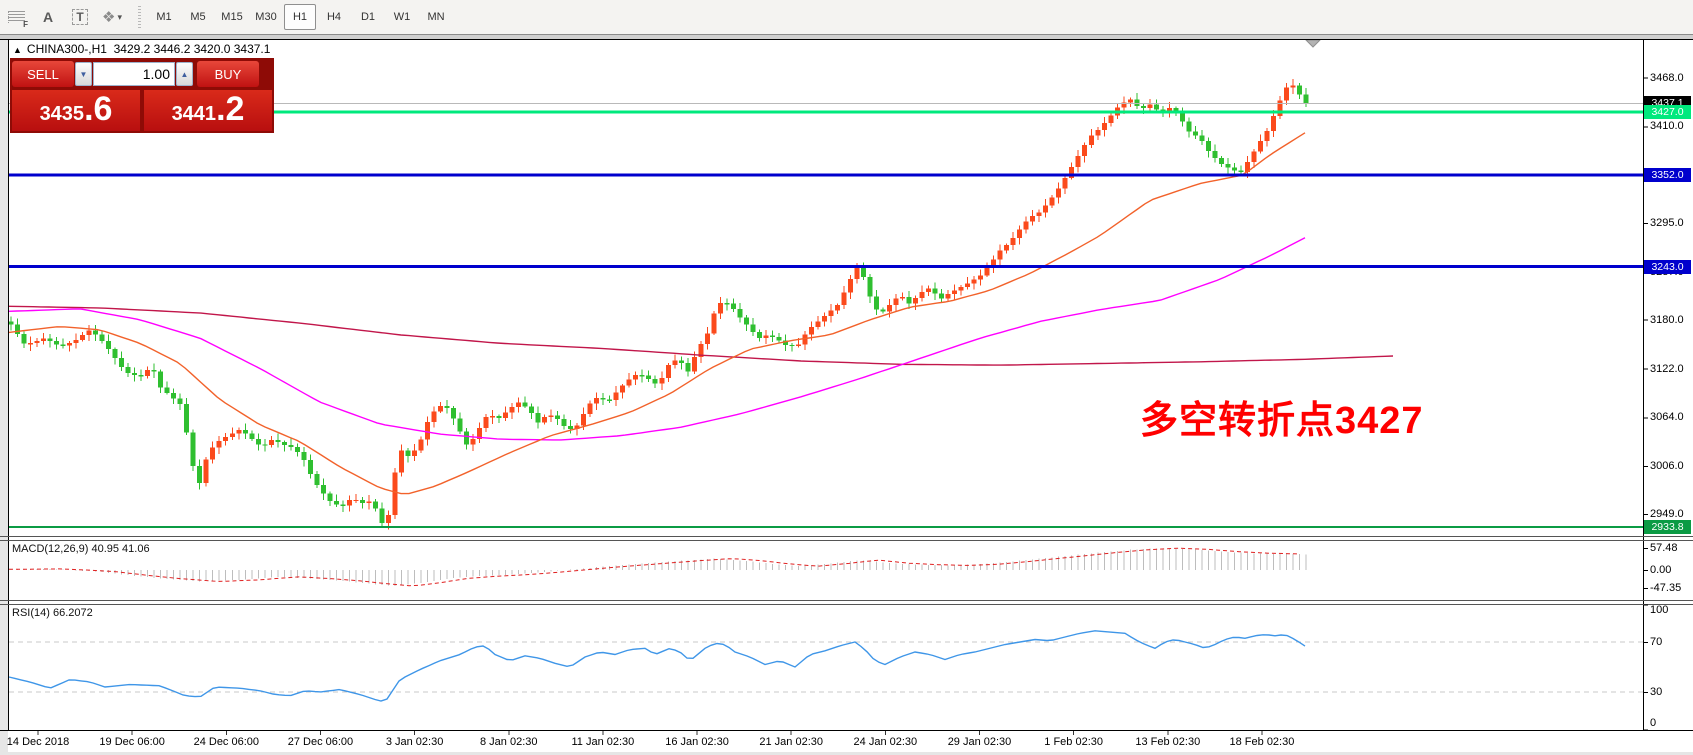 The width and height of the screenshot is (1693, 755). Describe the element at coordinates (1667, 266) in the screenshot. I see `price-badge-3243.0: 3243.0` at that location.